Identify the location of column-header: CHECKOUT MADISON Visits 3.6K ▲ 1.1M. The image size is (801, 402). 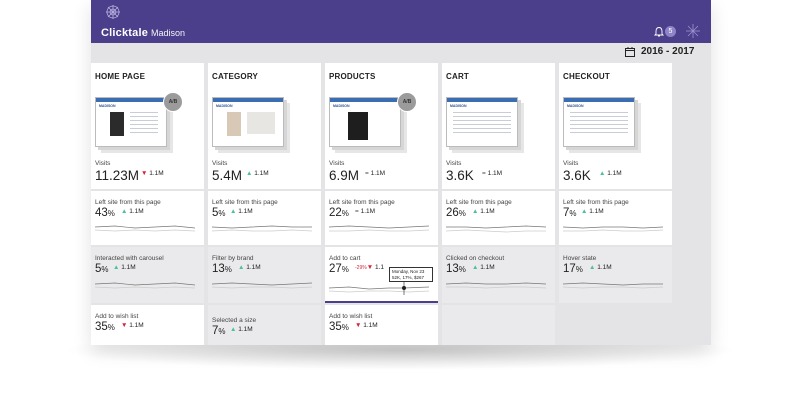
(615, 126).